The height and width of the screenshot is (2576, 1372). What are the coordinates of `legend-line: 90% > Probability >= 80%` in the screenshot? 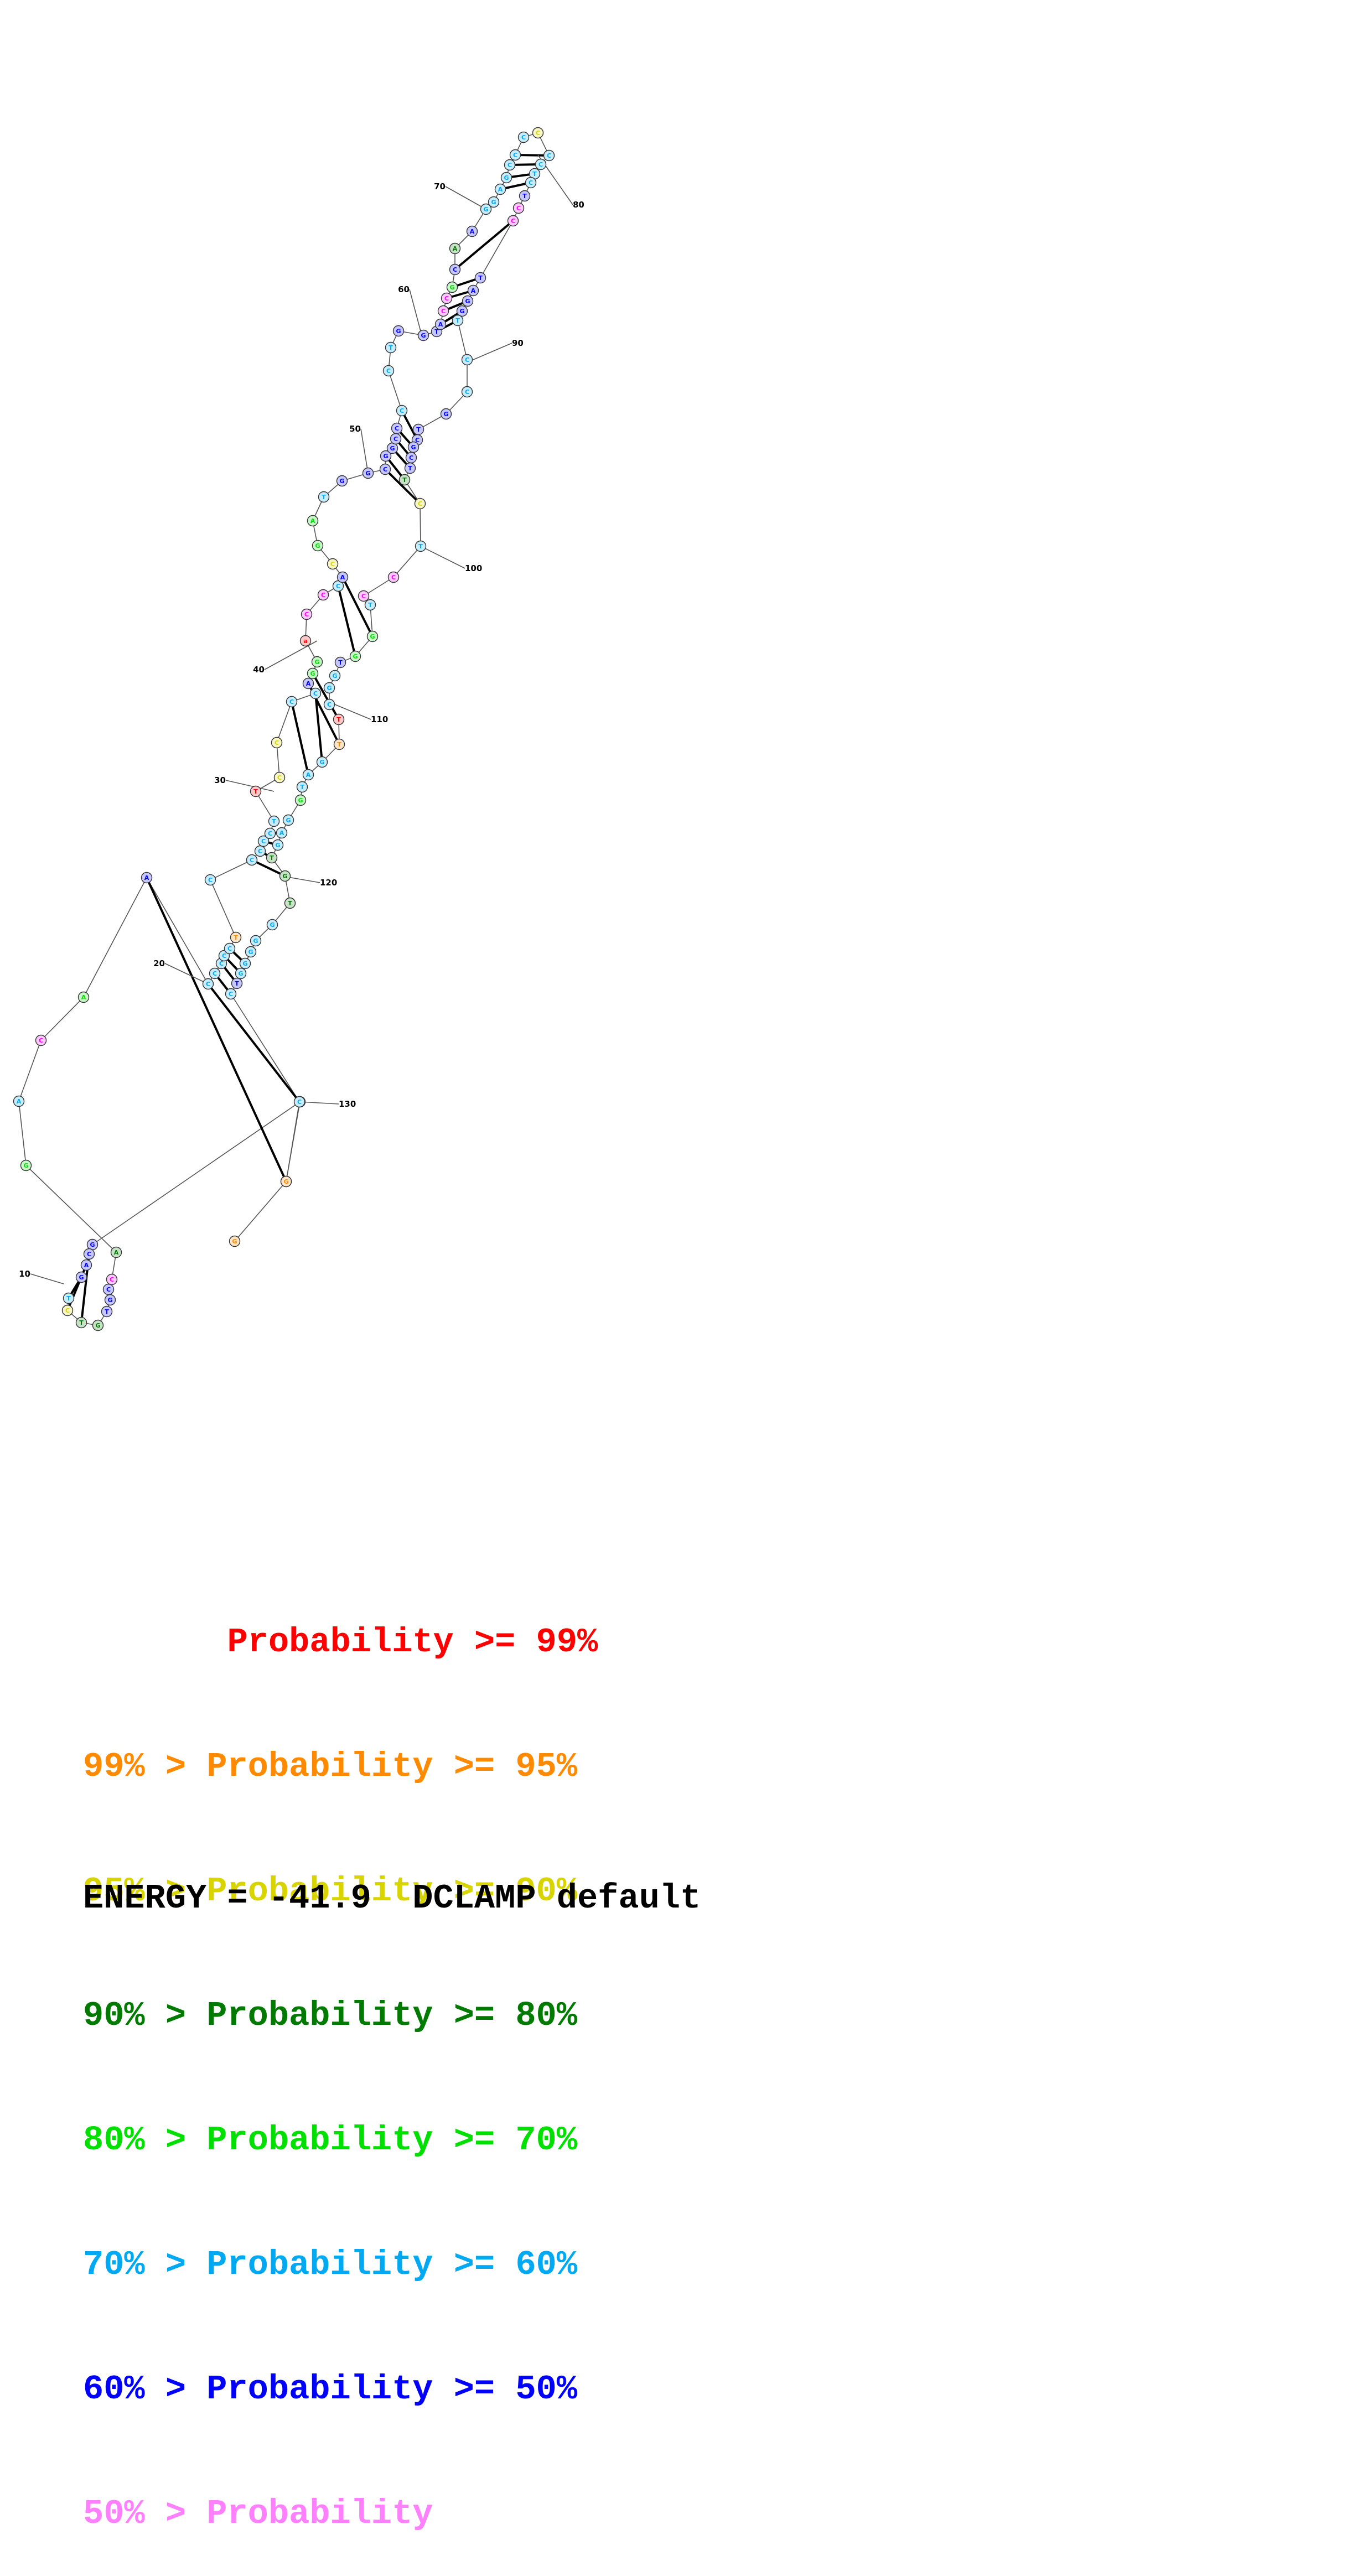 It's located at (330, 2015).